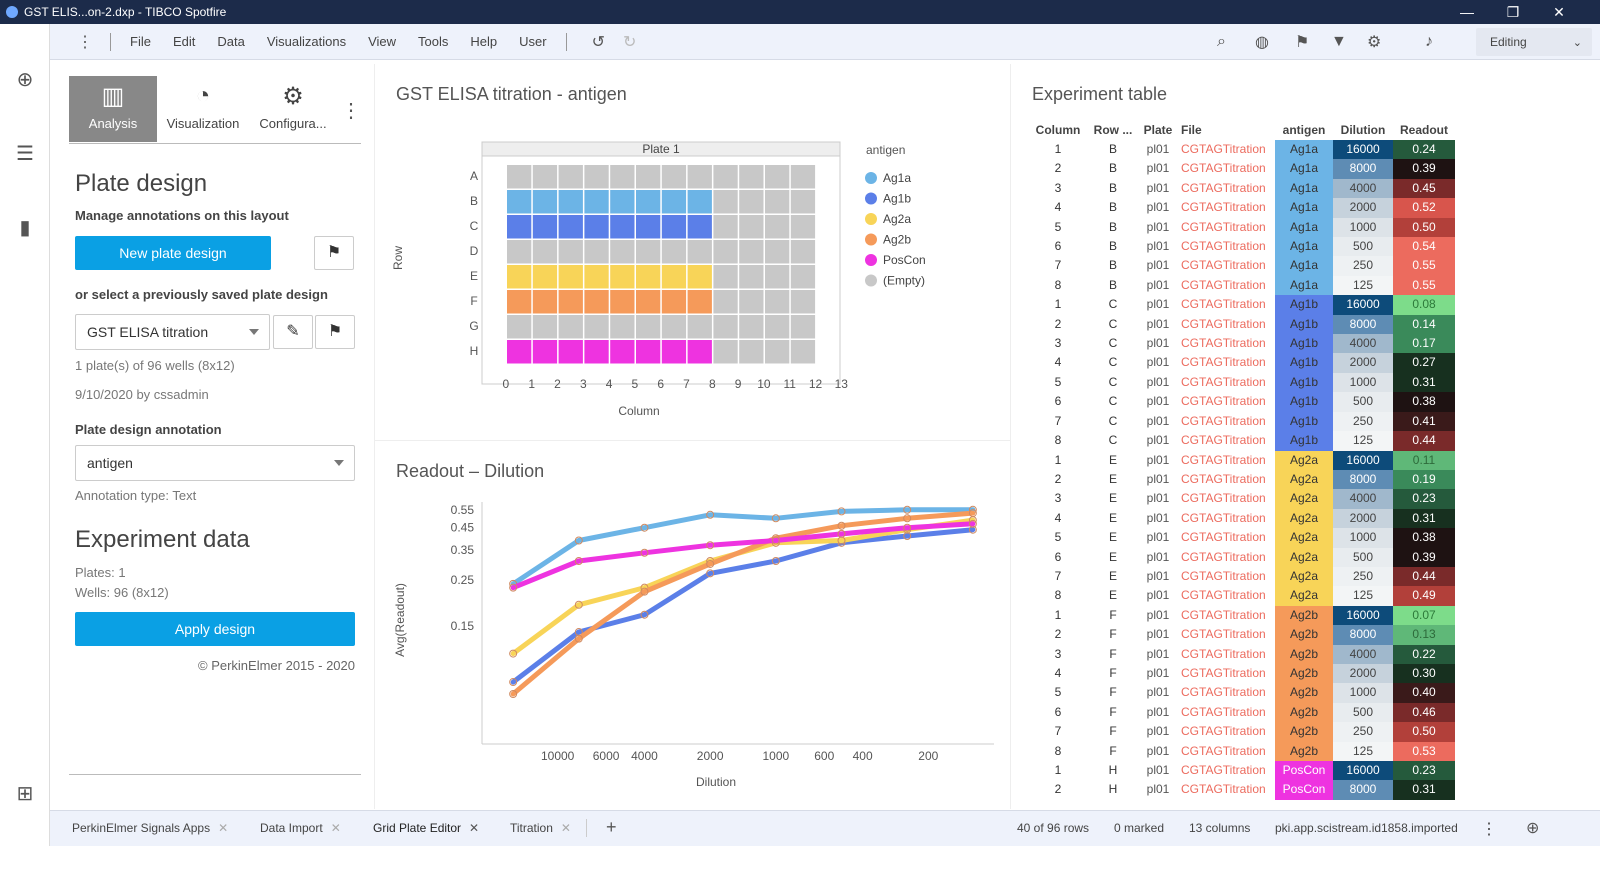 The width and height of the screenshot is (1600, 869). What do you see at coordinates (215, 463) in the screenshot?
I see `annotation-select: antigen` at bounding box center [215, 463].